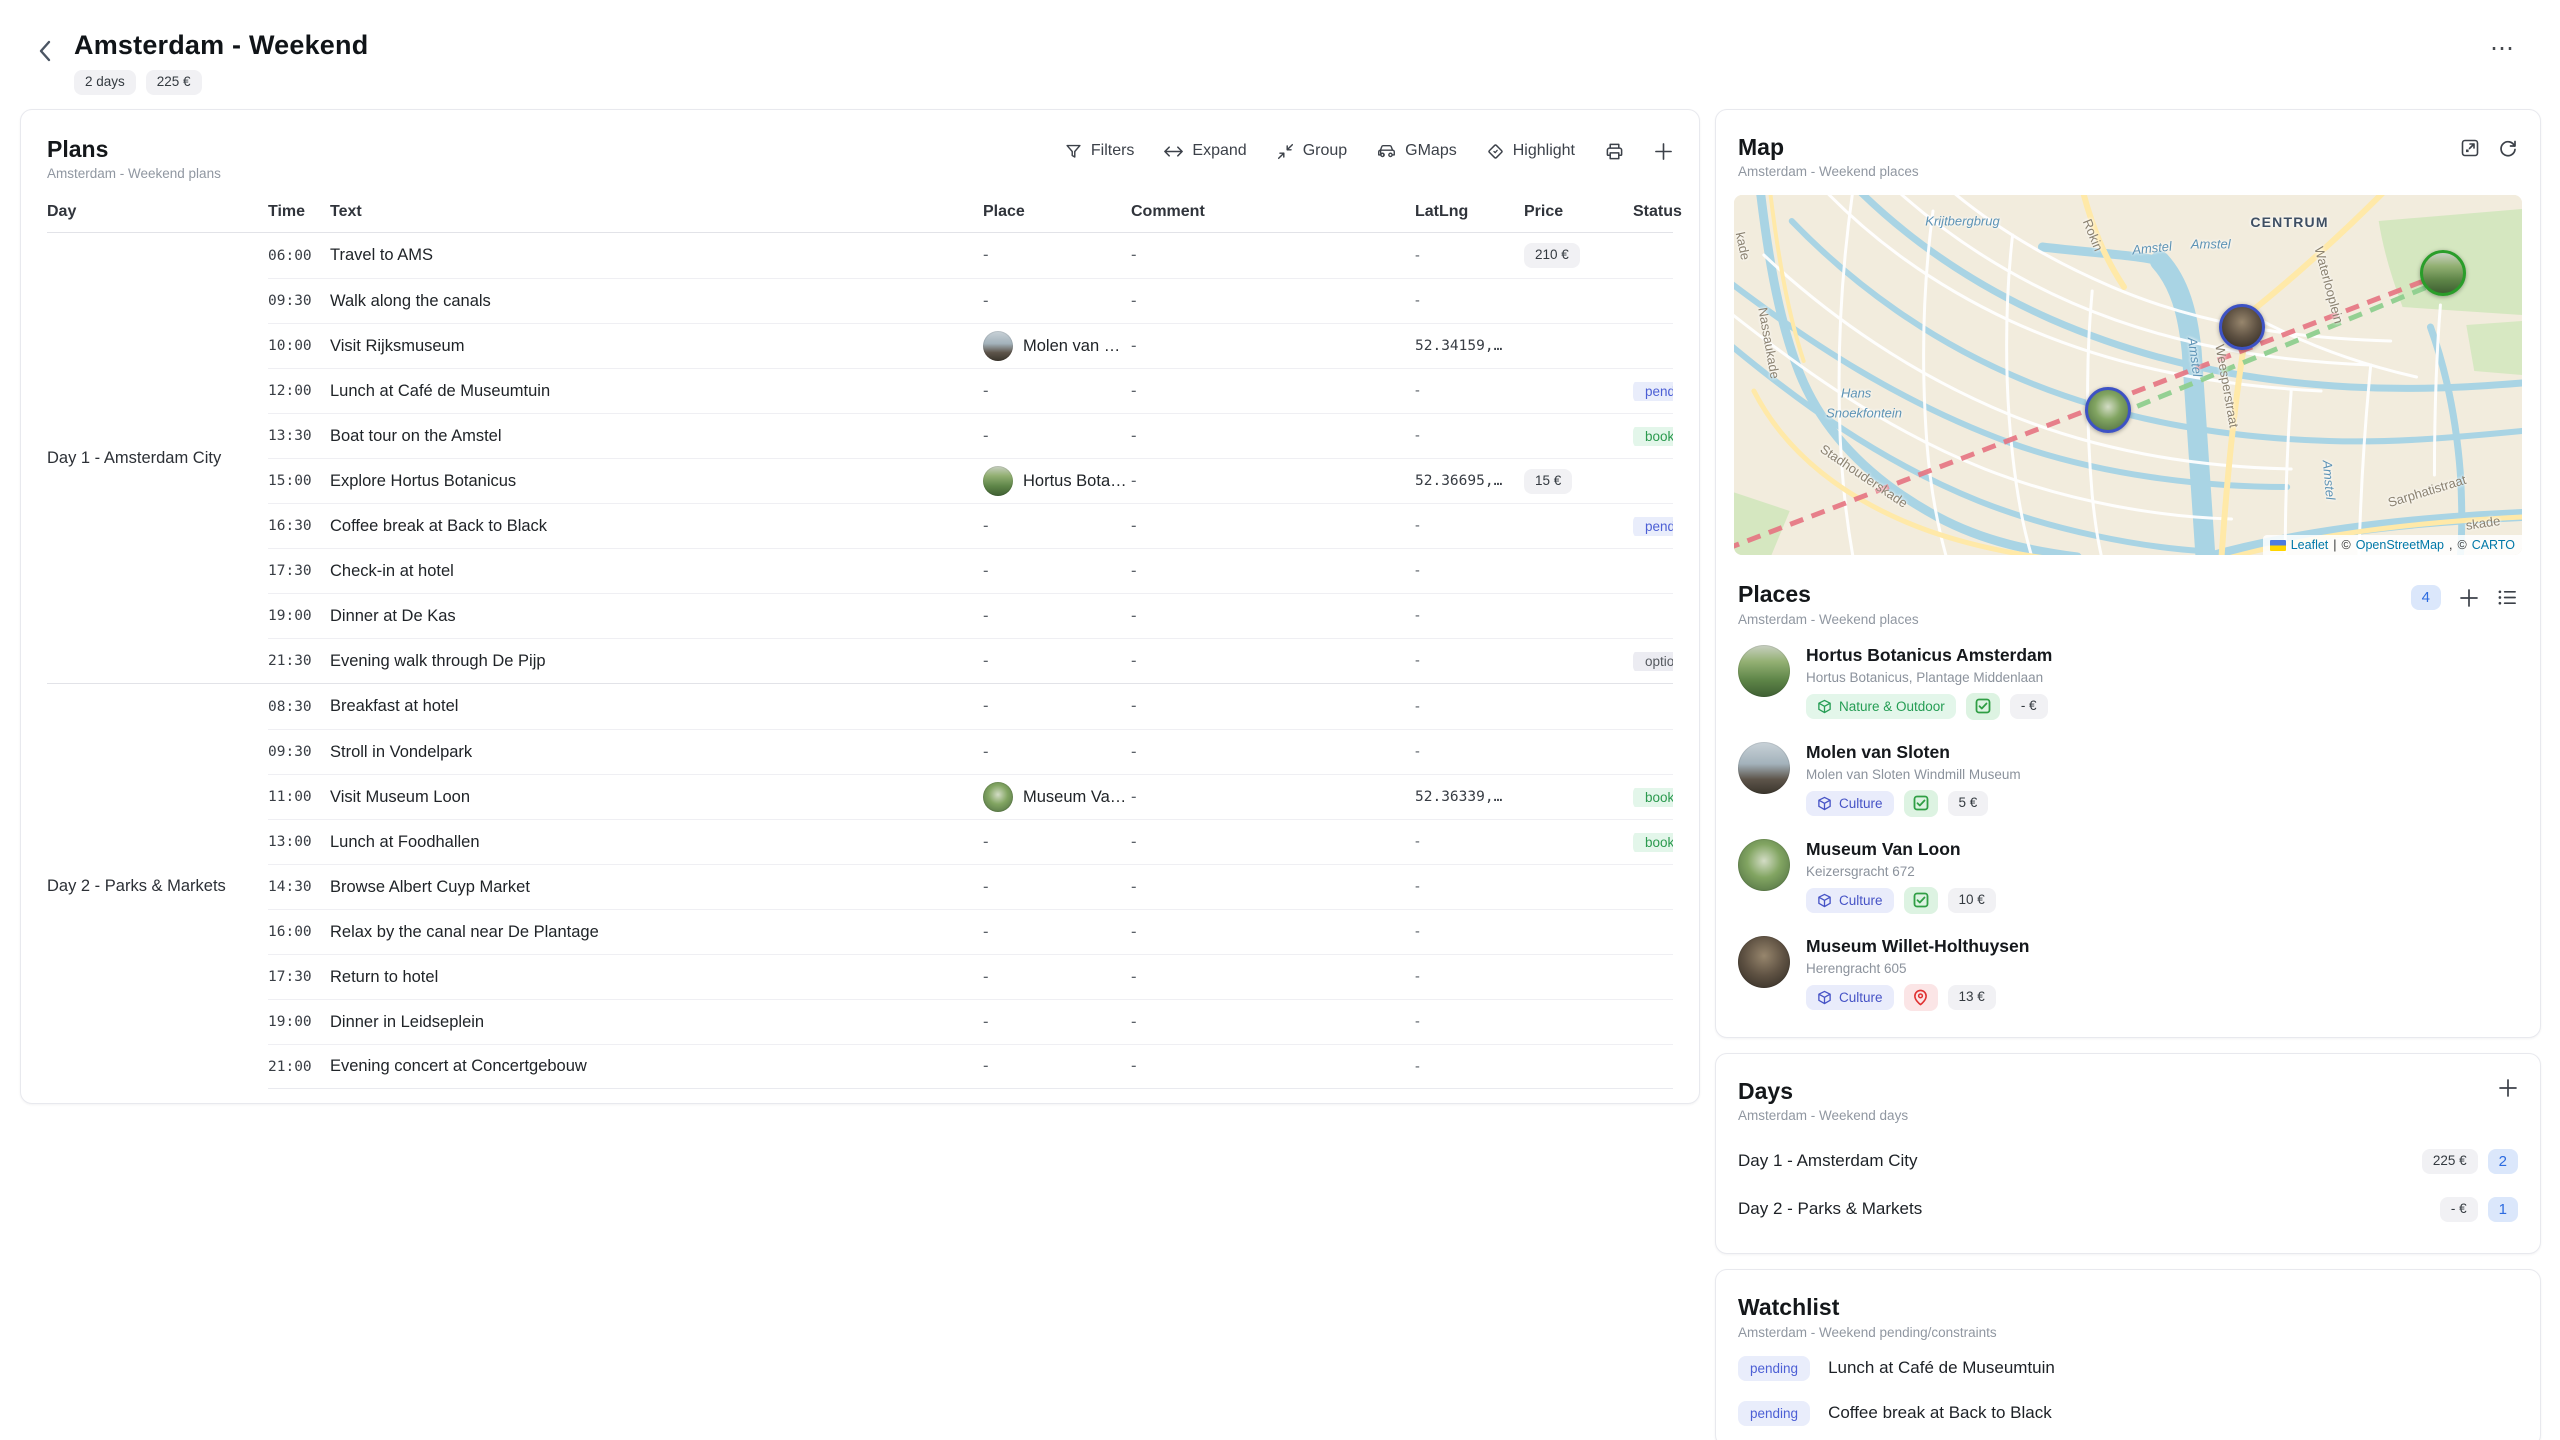 This screenshot has width=2560, height=1440. What do you see at coordinates (384, 976) in the screenshot?
I see `plan-text: Return to hotel` at bounding box center [384, 976].